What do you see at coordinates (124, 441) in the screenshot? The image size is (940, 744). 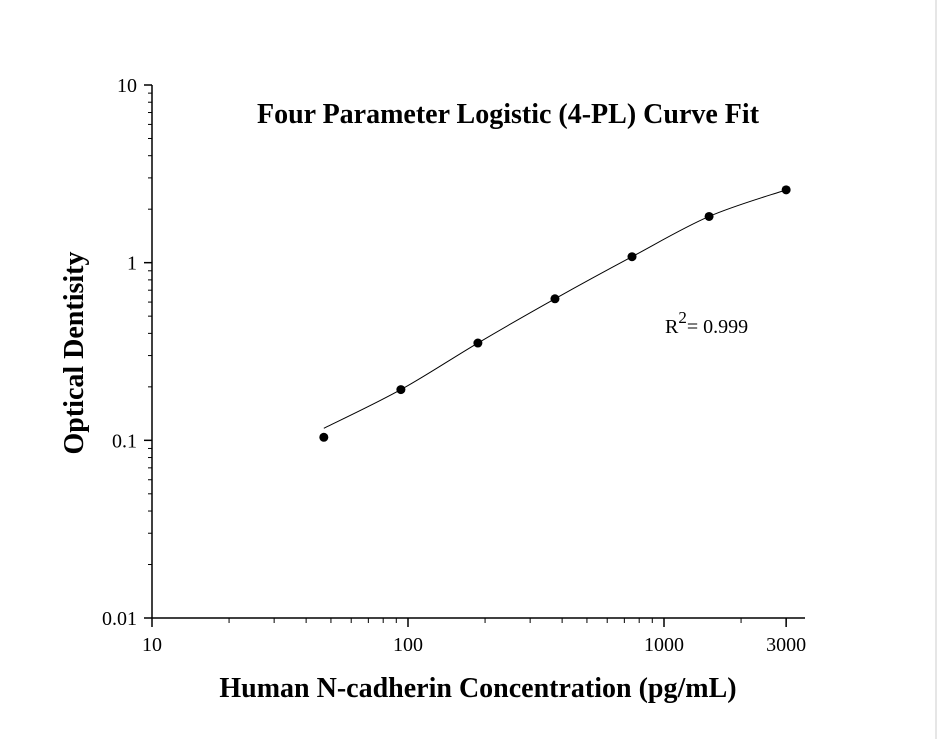 I see `y-tick-label: 0.1` at bounding box center [124, 441].